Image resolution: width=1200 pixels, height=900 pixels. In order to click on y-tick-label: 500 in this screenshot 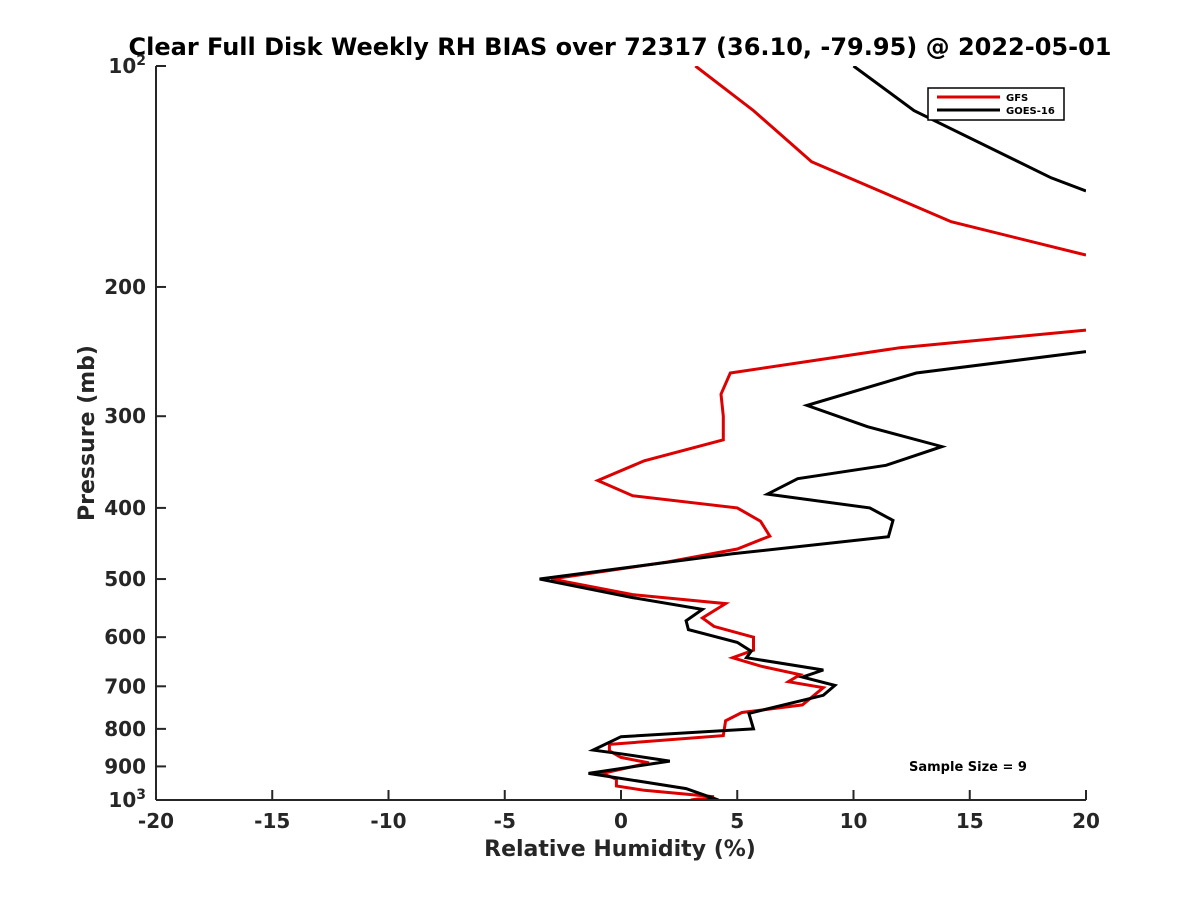, I will do `click(125, 579)`.